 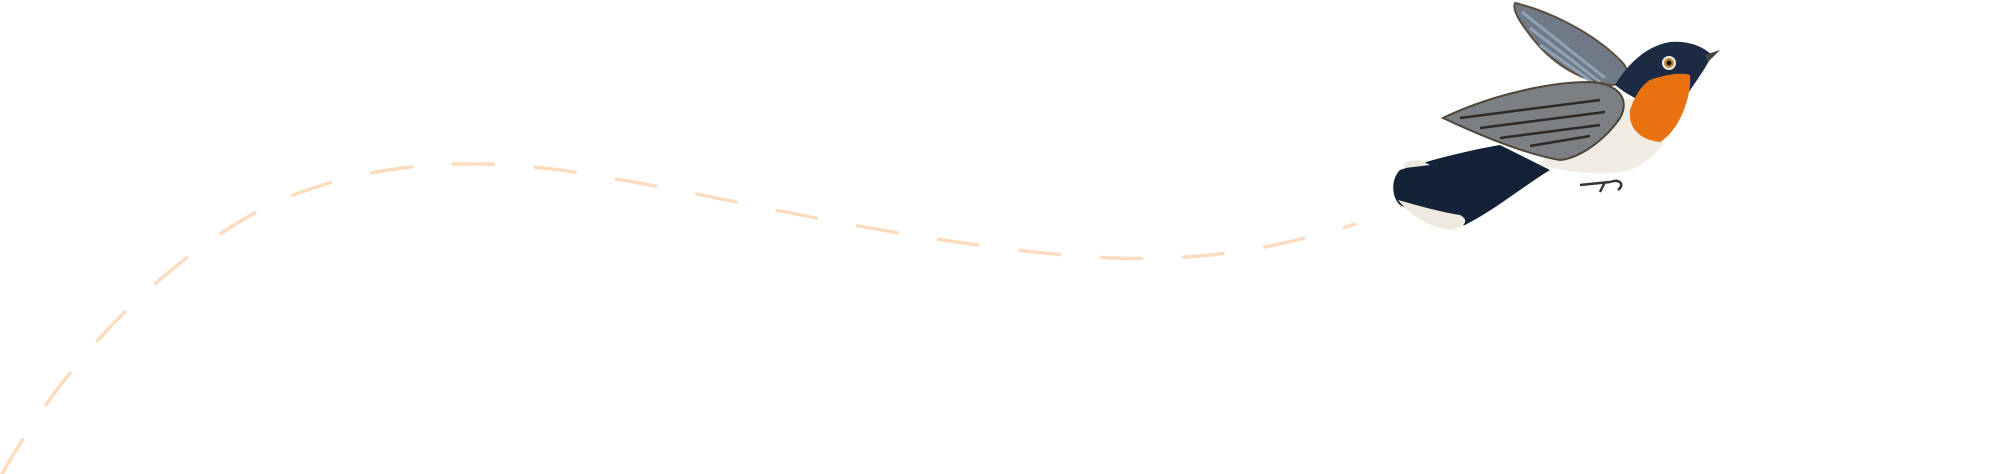 I want to click on bird-illustration, so click(x=1556, y=115).